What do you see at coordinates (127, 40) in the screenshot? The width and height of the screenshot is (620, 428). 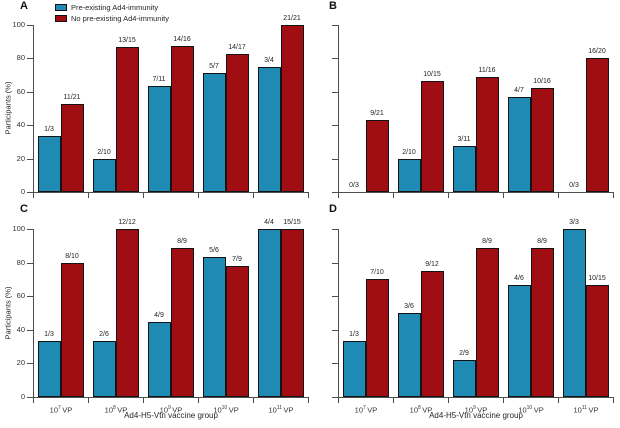 I see `bar-value-label: 13/15` at bounding box center [127, 40].